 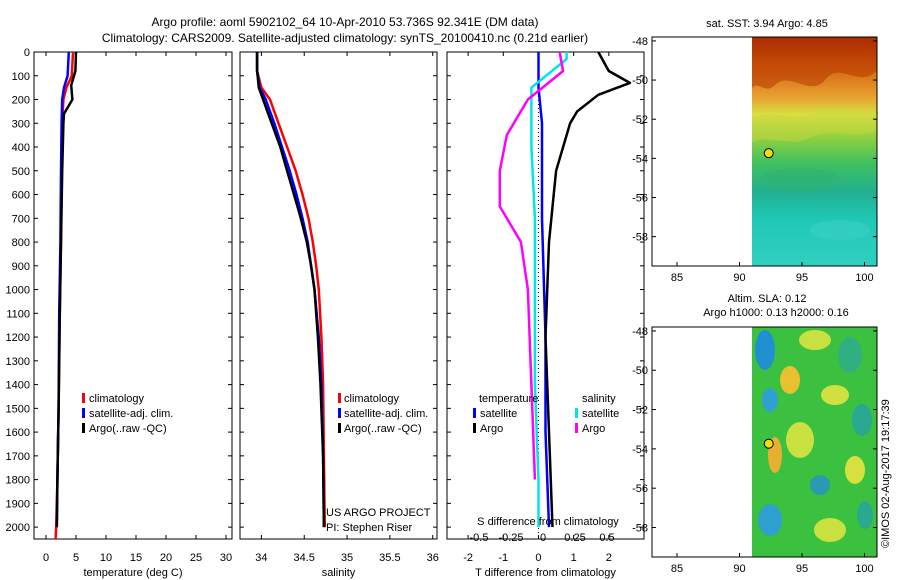 What do you see at coordinates (21, 267) in the screenshot?
I see `y-tick-label: 900` at bounding box center [21, 267].